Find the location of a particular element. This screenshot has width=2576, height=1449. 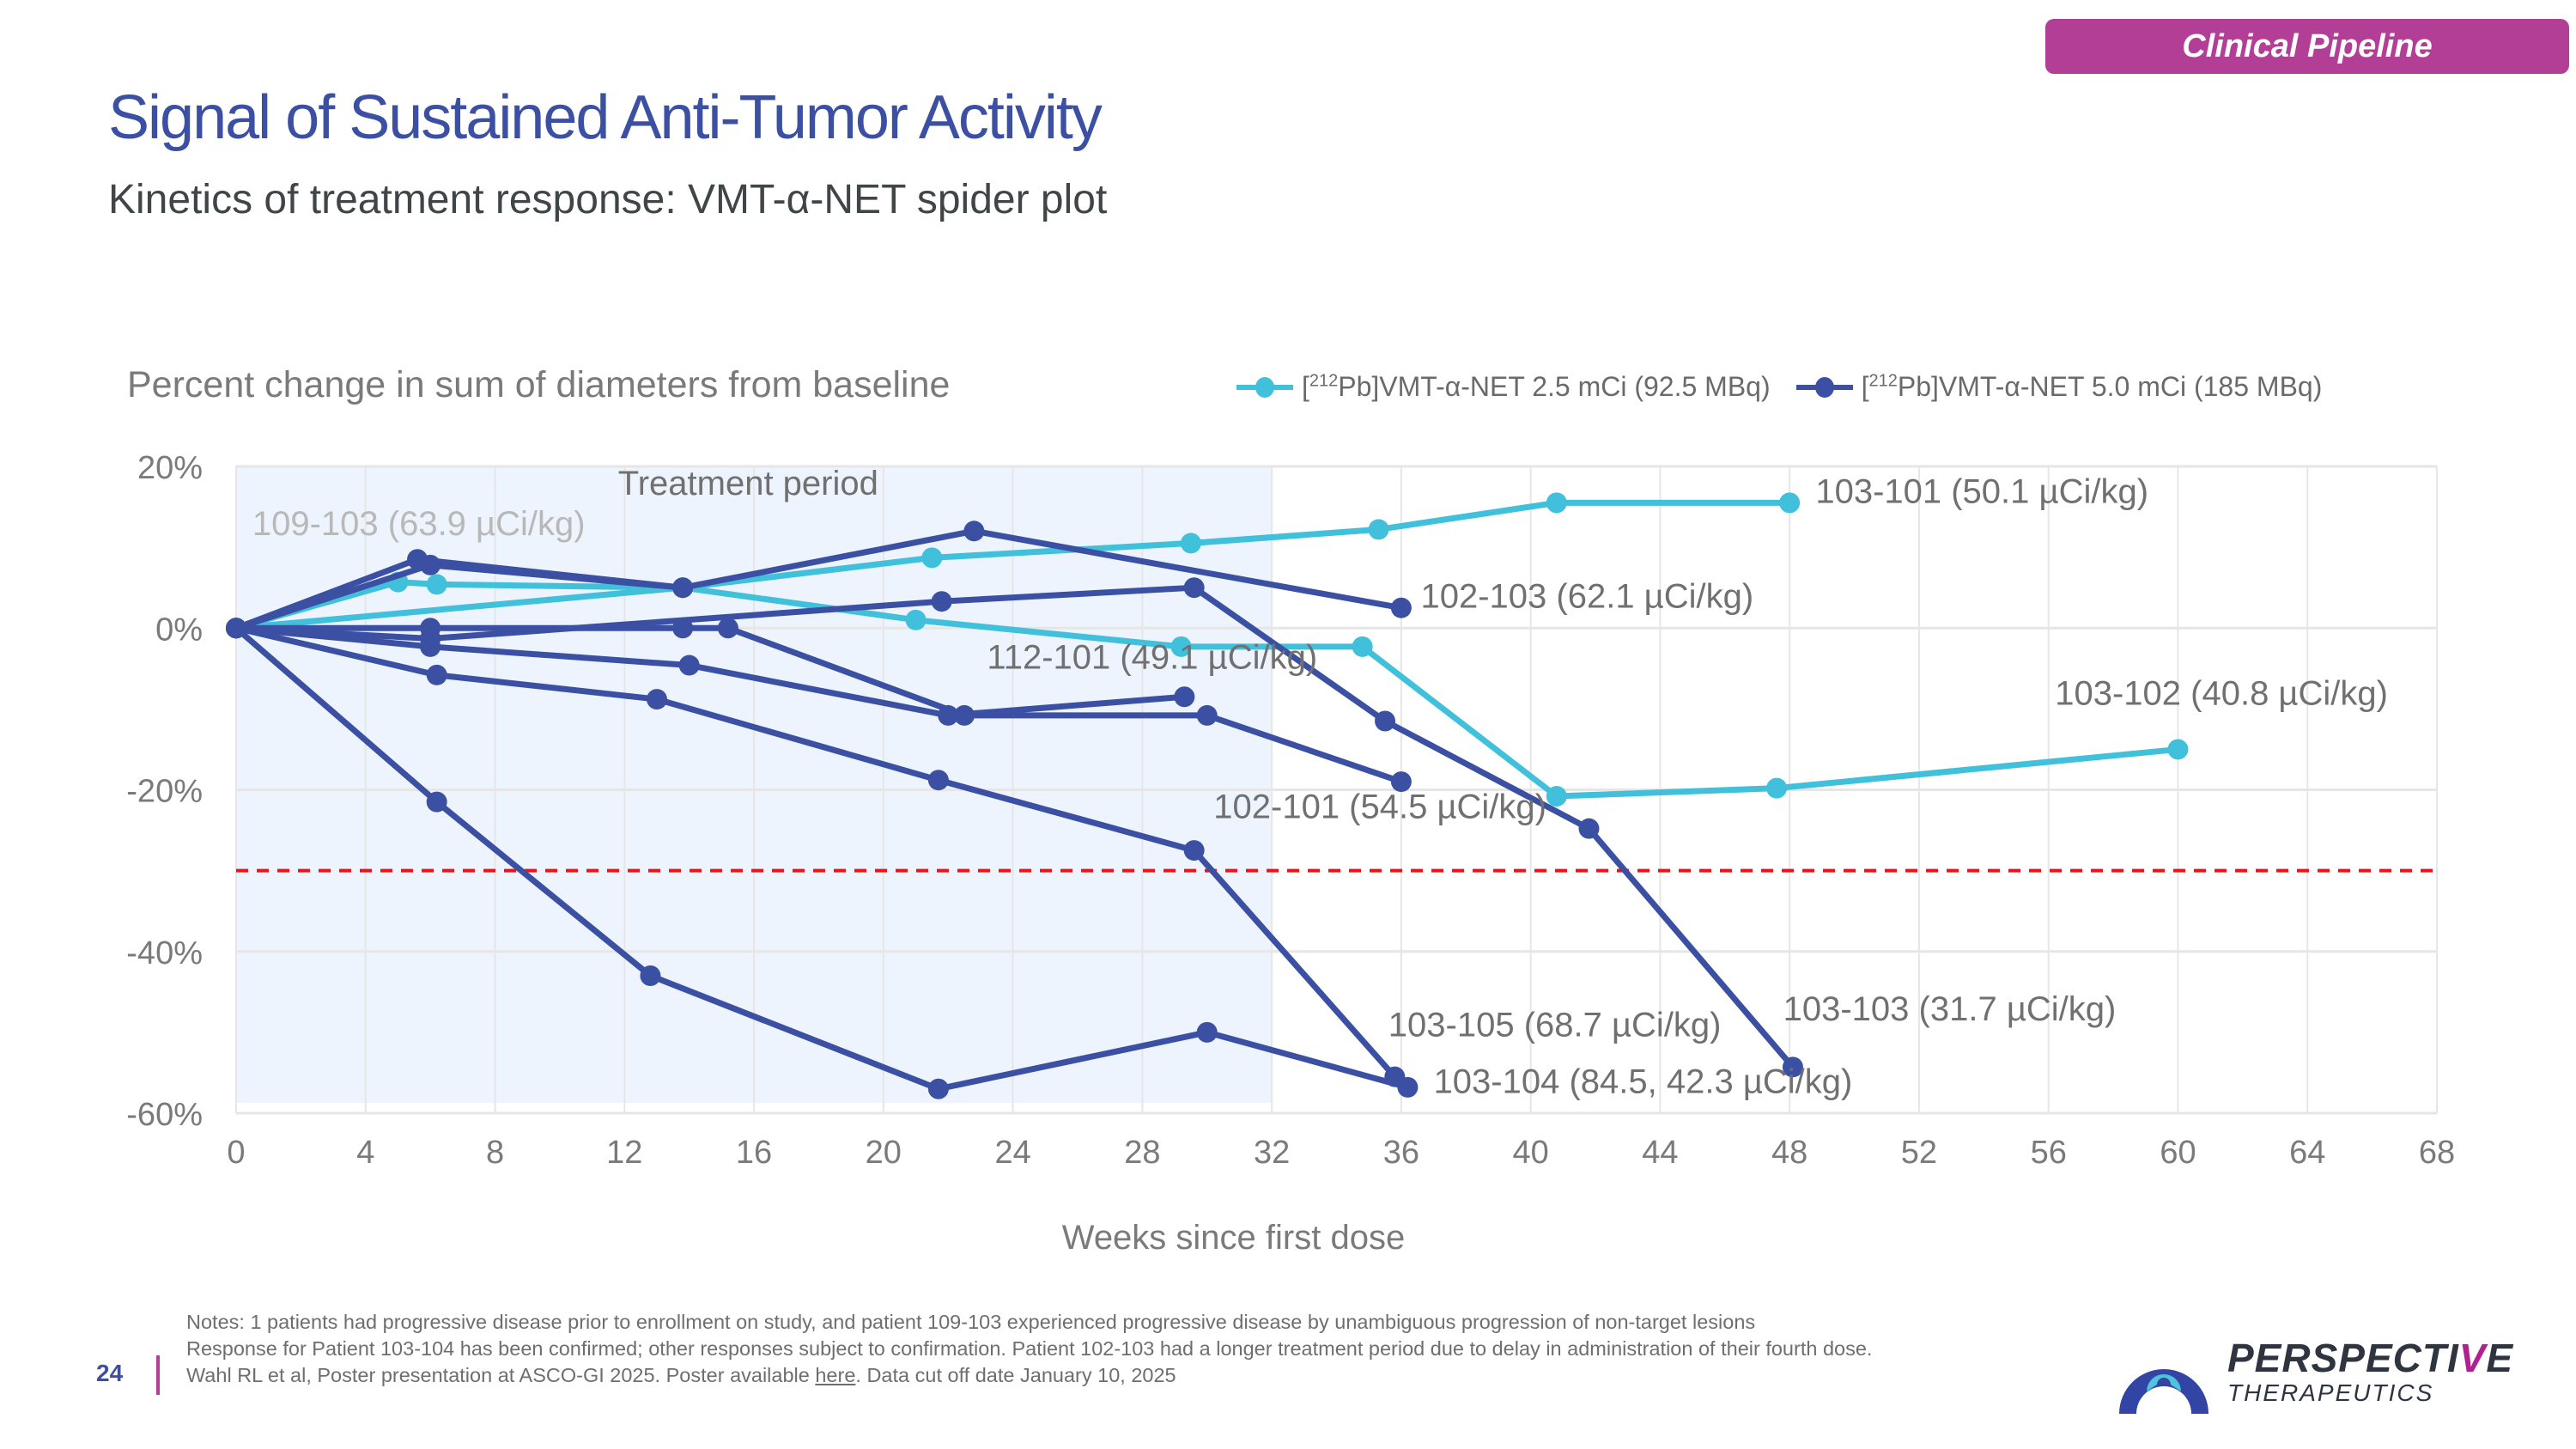

x-tick-label: 60 is located at coordinates (2178, 1153).